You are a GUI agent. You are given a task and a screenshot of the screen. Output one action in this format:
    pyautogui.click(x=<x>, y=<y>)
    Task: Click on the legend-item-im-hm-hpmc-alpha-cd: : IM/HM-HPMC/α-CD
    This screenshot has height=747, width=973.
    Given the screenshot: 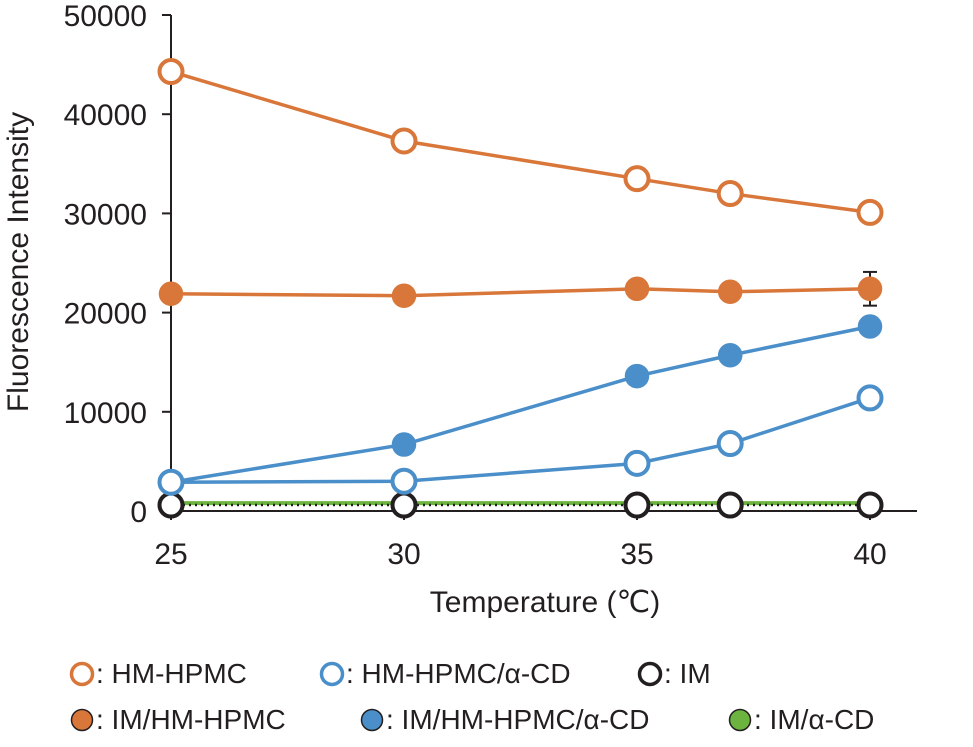 What is the action you would take?
    pyautogui.click(x=503, y=720)
    